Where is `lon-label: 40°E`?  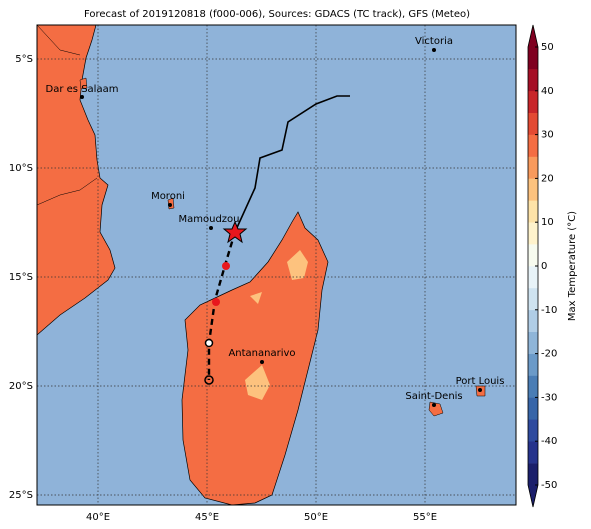
lon-label: 40°E is located at coordinates (98, 517).